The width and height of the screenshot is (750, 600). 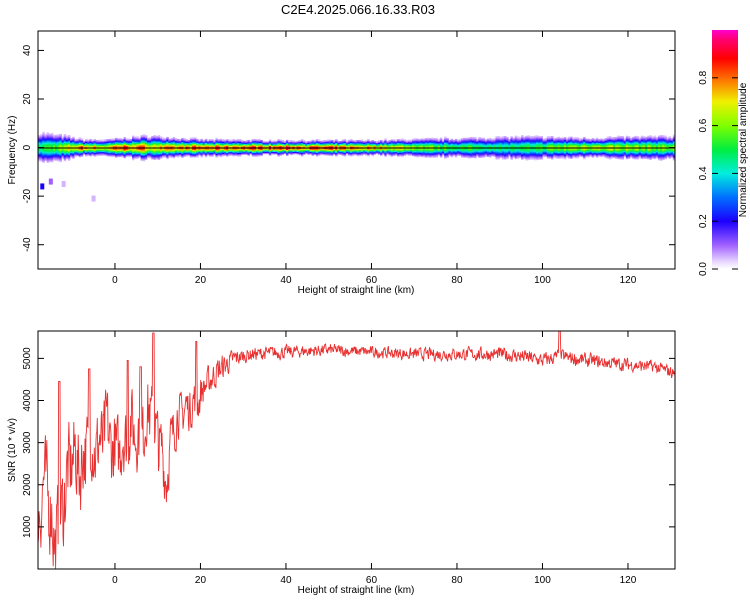 What do you see at coordinates (286, 280) in the screenshot?
I see `x-tick-label: 40` at bounding box center [286, 280].